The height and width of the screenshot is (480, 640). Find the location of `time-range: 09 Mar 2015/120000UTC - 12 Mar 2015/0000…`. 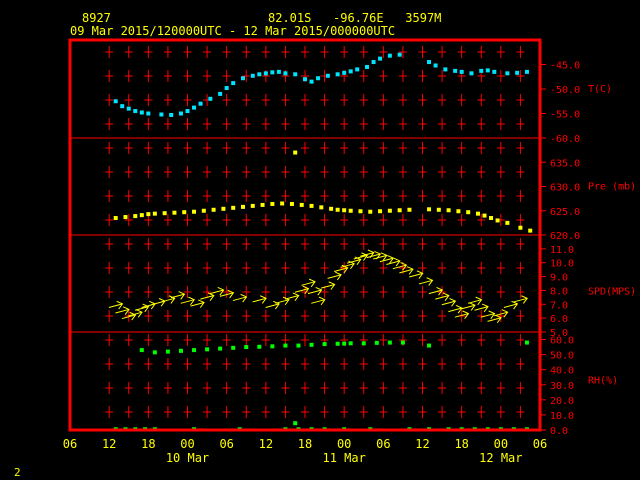

time-range: 09 Mar 2015/120000UTC - 12 Mar 2015/0000… is located at coordinates (232, 31).